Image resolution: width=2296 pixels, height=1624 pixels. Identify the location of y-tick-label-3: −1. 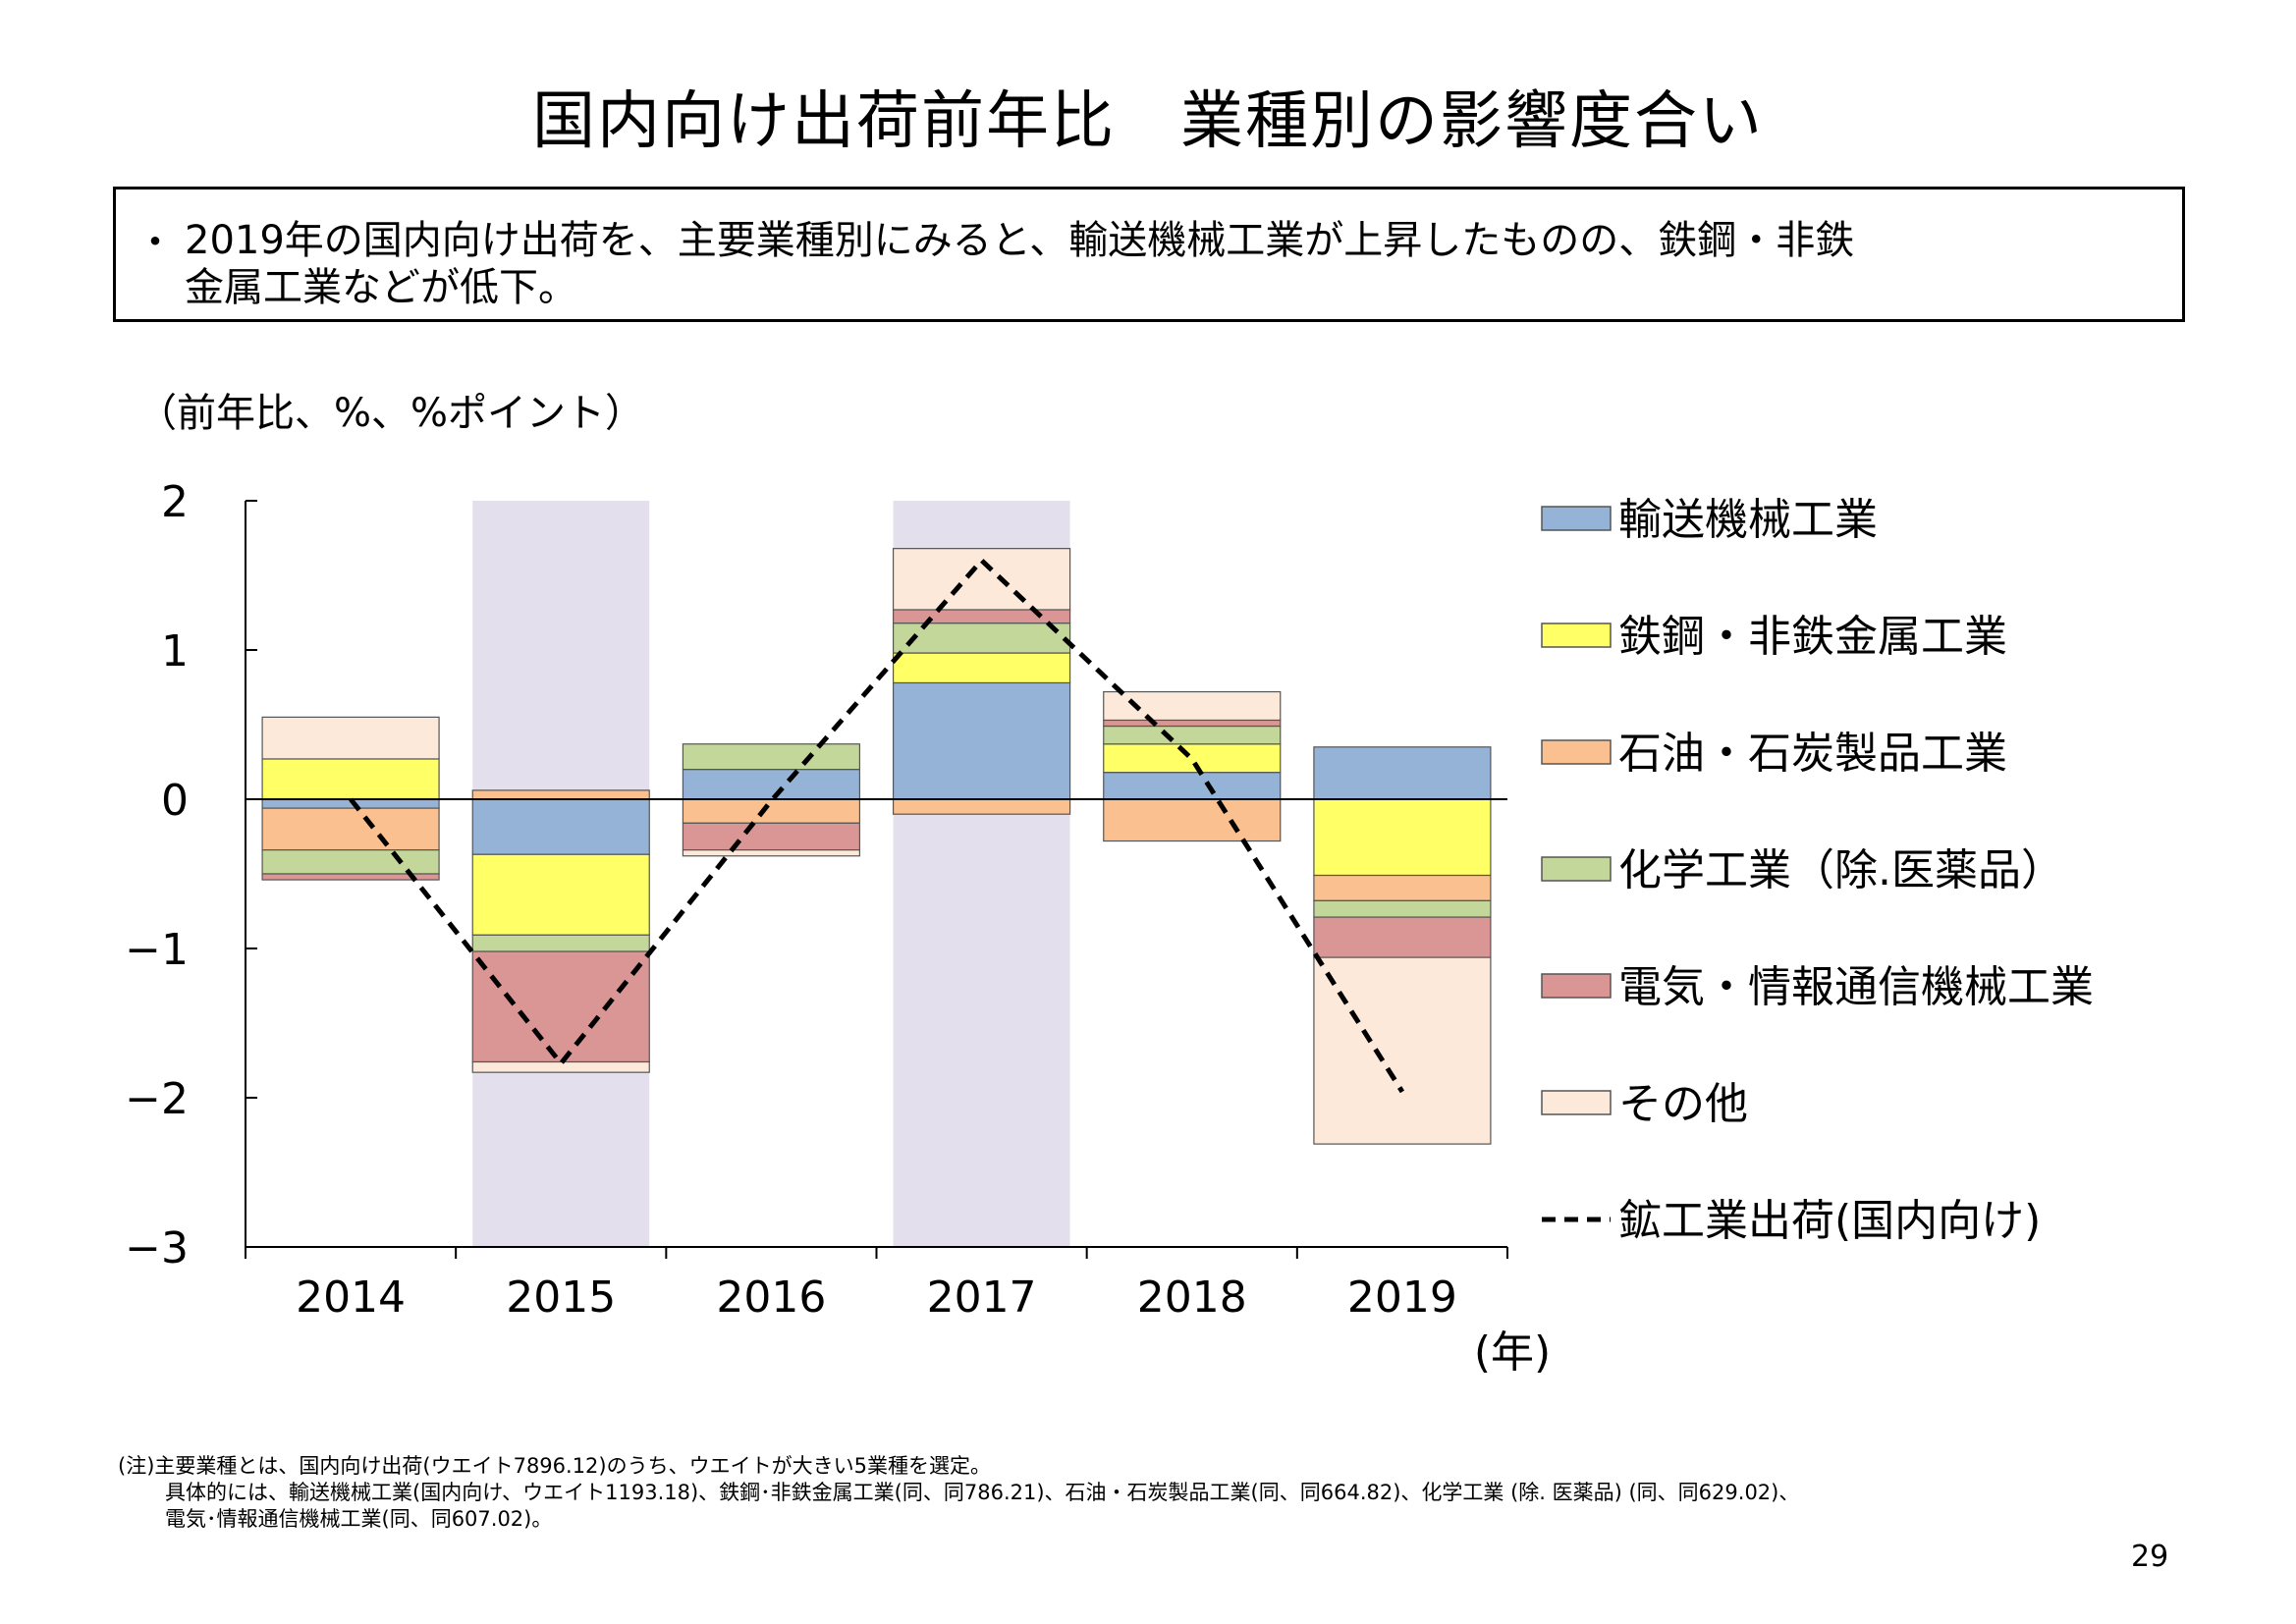
(157, 950).